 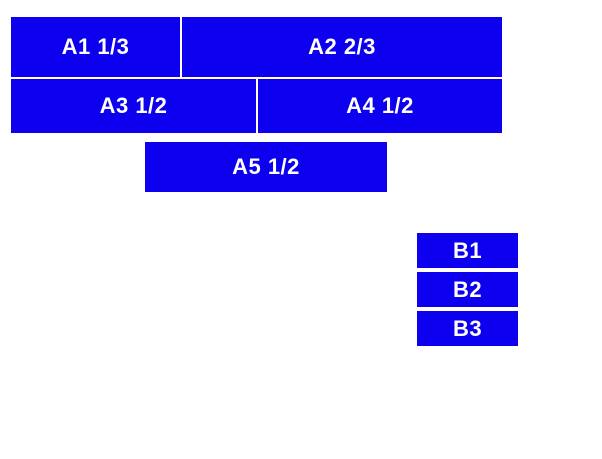 I want to click on box-a2: A2 2/3, so click(x=342, y=47).